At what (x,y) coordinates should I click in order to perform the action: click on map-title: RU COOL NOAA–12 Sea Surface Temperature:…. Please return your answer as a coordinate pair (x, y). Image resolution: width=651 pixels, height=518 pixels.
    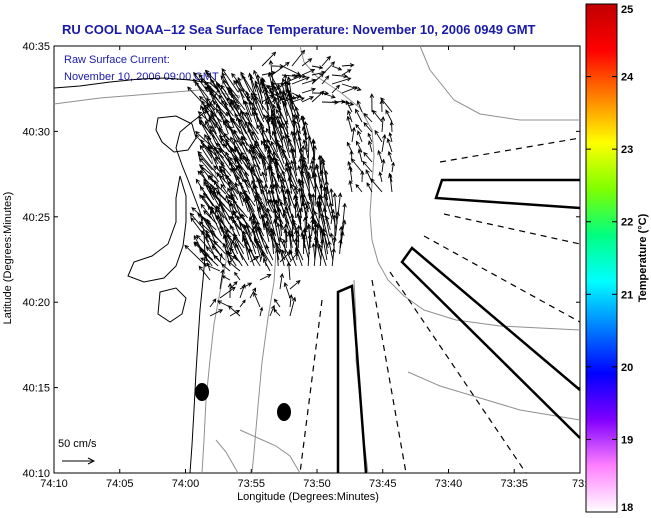
    Looking at the image, I should click on (299, 29).